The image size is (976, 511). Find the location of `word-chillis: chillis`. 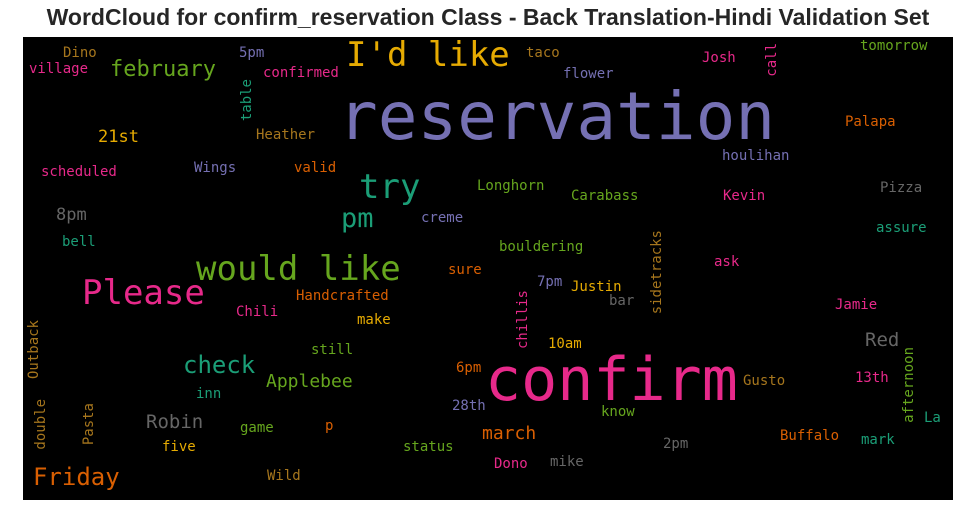

word-chillis: chillis is located at coordinates (523, 320).